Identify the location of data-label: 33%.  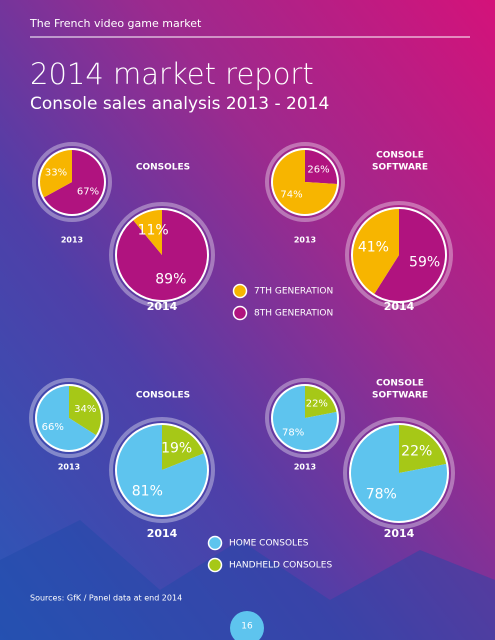
(56, 173).